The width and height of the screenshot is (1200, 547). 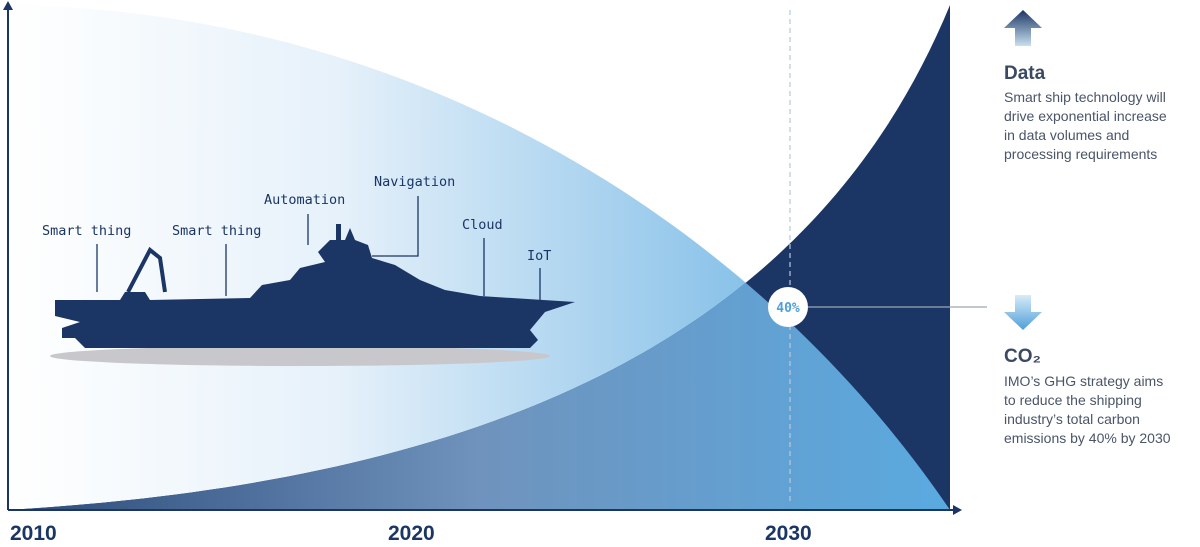 What do you see at coordinates (1073, 400) in the screenshot?
I see `panel-text: to reduce the shipping` at bounding box center [1073, 400].